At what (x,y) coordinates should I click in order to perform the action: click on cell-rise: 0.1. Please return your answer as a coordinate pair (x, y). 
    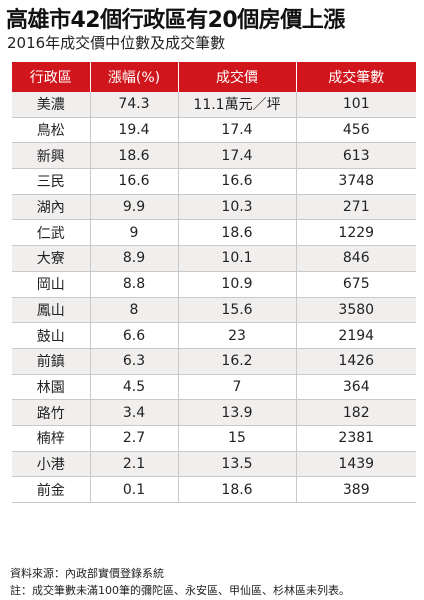
    Looking at the image, I should click on (134, 489).